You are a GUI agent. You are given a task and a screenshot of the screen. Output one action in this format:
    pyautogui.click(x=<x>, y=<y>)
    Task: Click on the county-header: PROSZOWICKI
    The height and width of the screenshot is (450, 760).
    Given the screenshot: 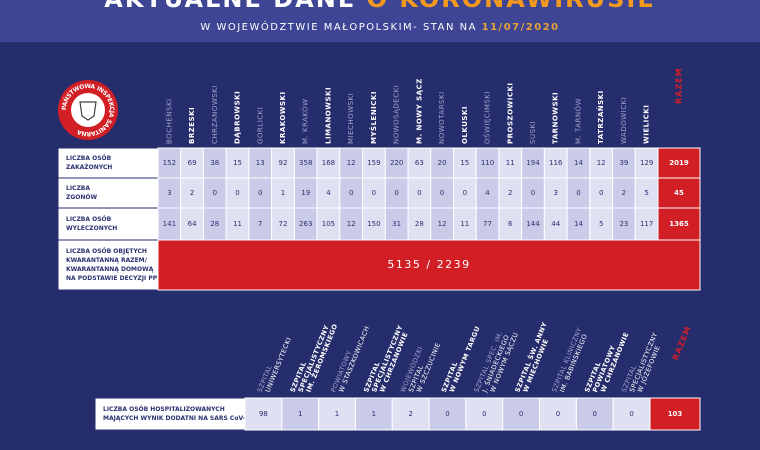 What is the action you would take?
    pyautogui.click(x=510, y=113)
    